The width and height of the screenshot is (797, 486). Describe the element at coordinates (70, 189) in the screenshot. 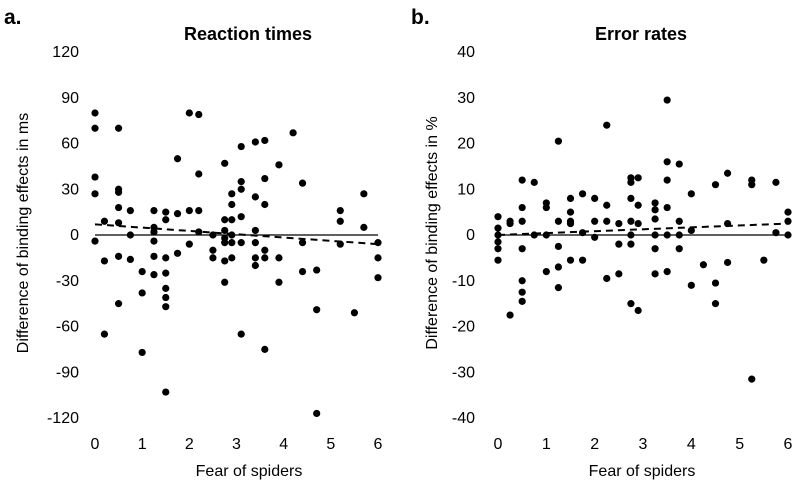

I see `y-tick-label: 30` at that location.